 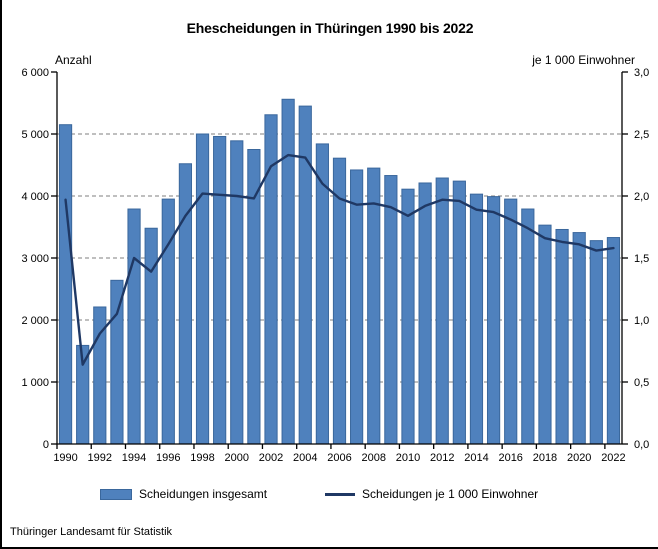 I want to click on bar-2019, so click(x=562, y=336).